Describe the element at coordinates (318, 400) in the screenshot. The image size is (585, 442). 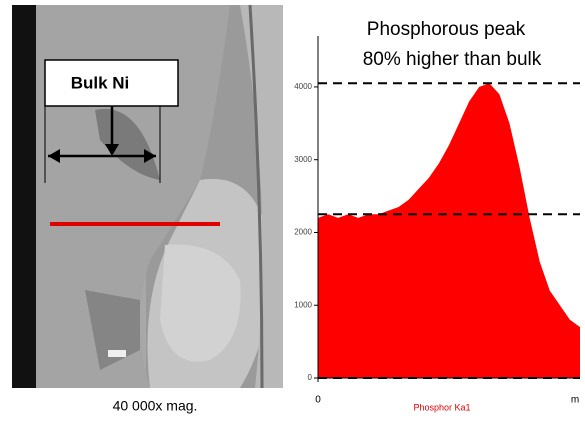
I see `x-tick-label: 0` at that location.